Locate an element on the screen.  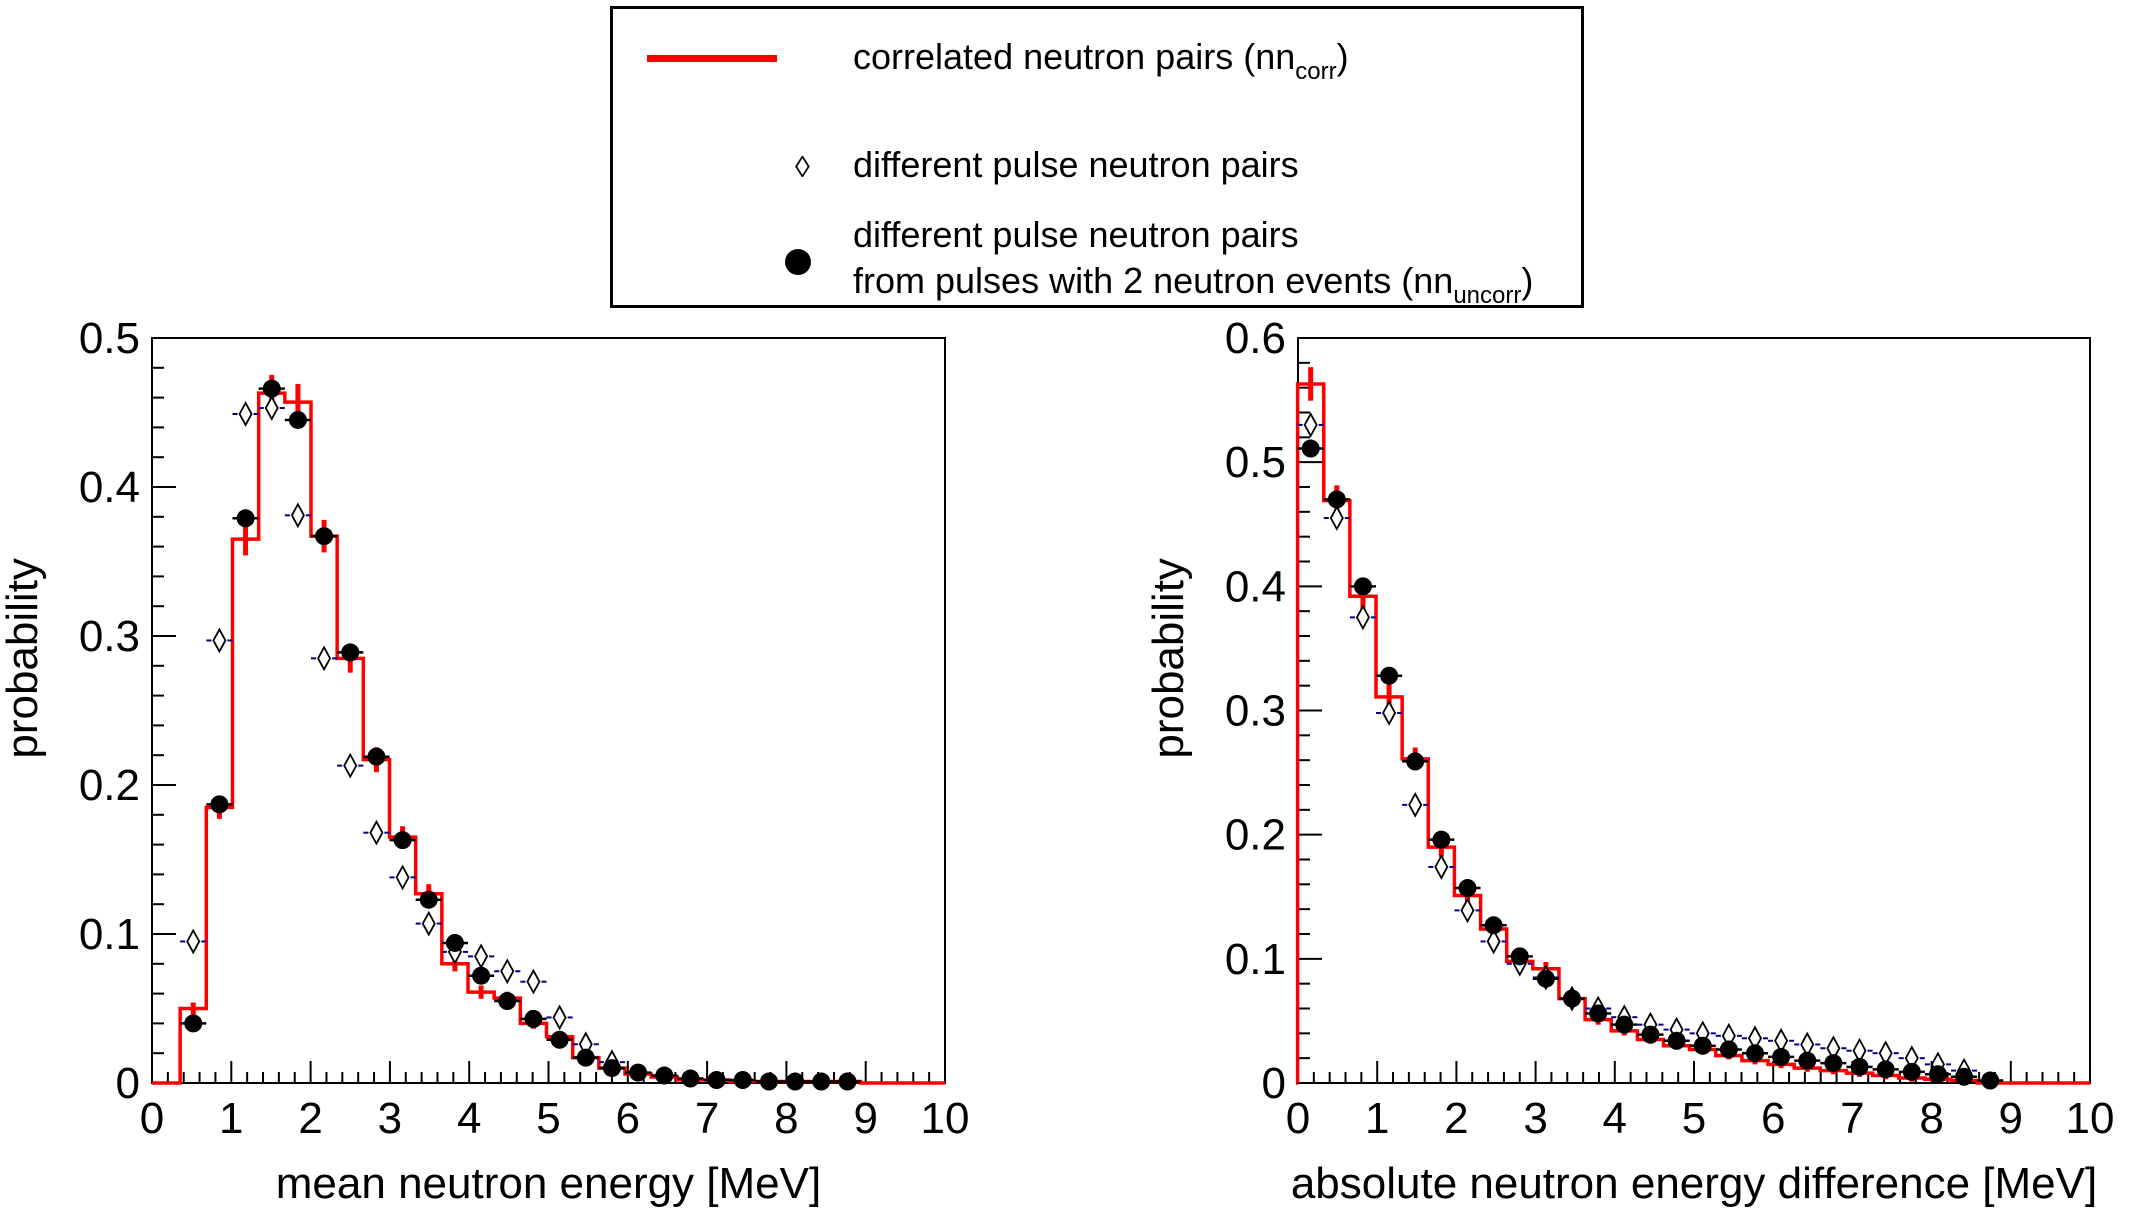
legend-correlated-sub: corr is located at coordinates (1316, 71).